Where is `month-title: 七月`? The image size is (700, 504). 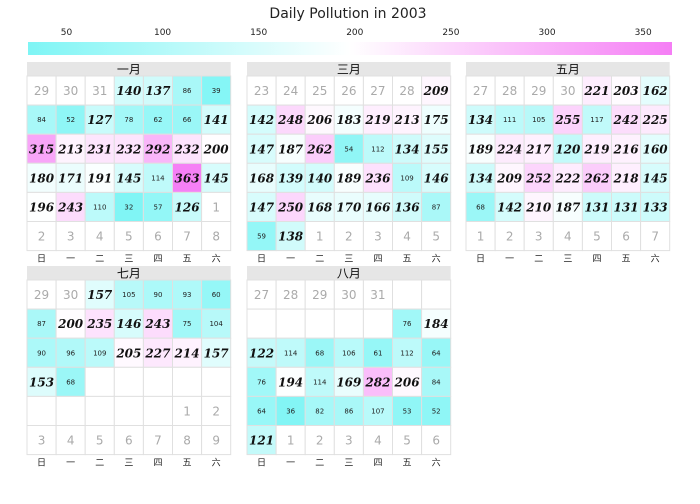 month-title: 七月 is located at coordinates (129, 274).